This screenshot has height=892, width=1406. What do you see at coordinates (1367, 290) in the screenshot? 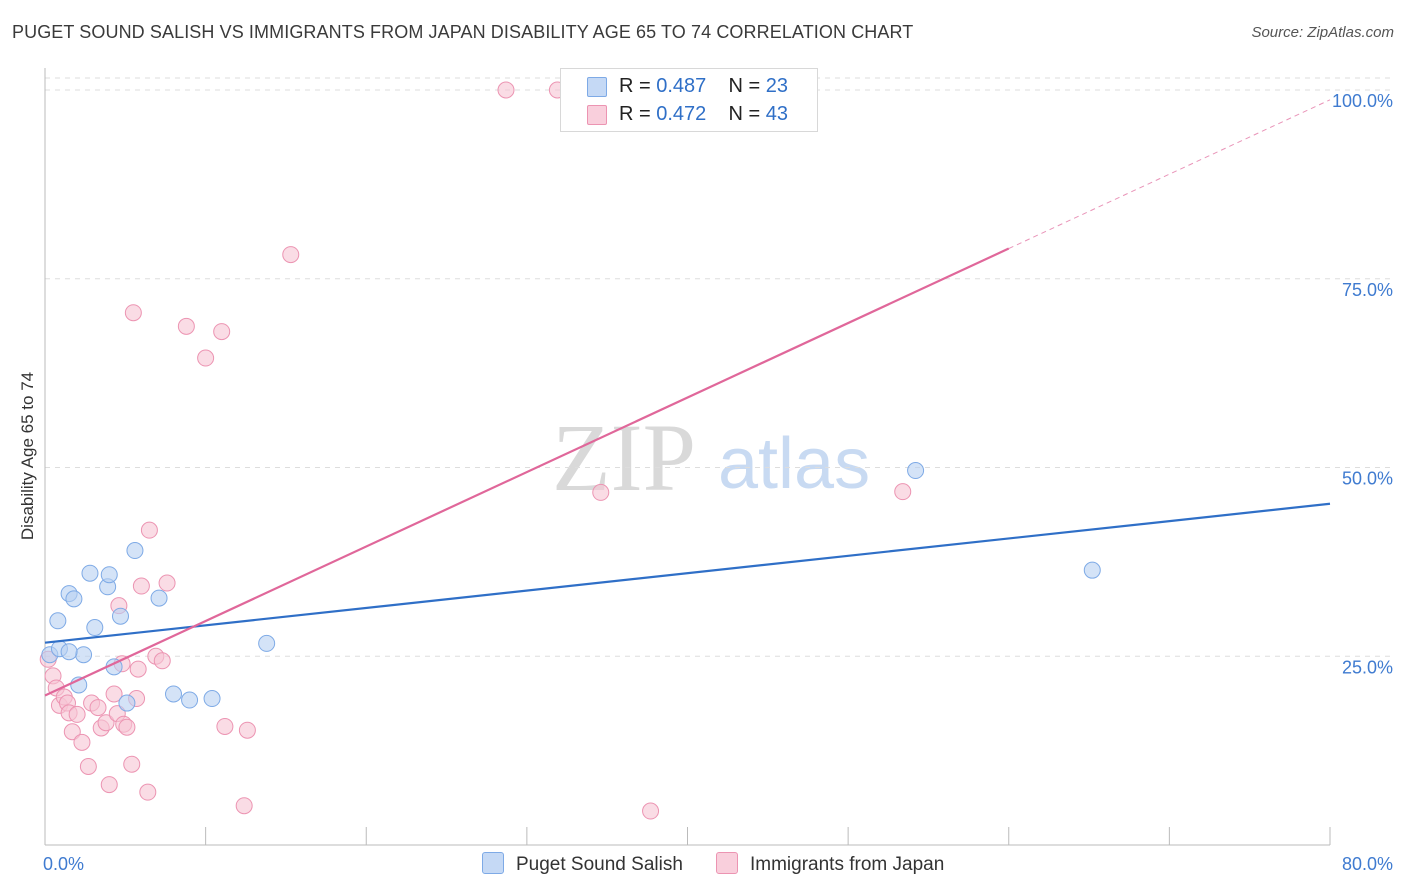
I see `y-tick-label: 75.0%` at bounding box center [1367, 290].